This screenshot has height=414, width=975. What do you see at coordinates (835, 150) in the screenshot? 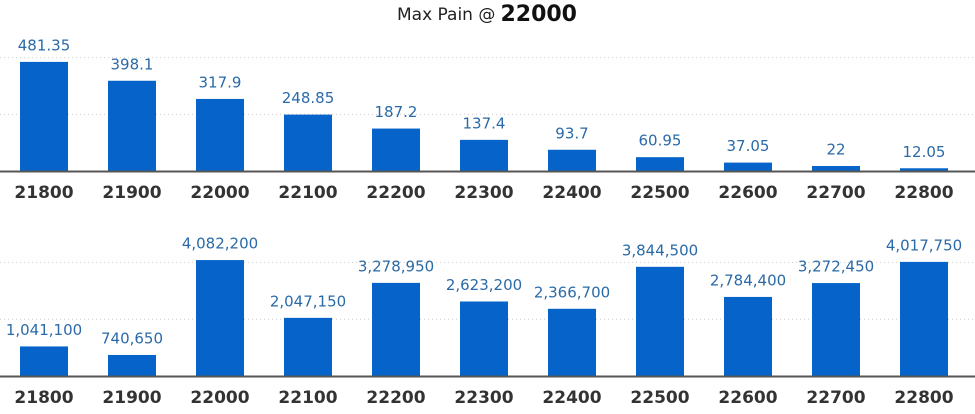
I see `value-label: 22` at bounding box center [835, 150].